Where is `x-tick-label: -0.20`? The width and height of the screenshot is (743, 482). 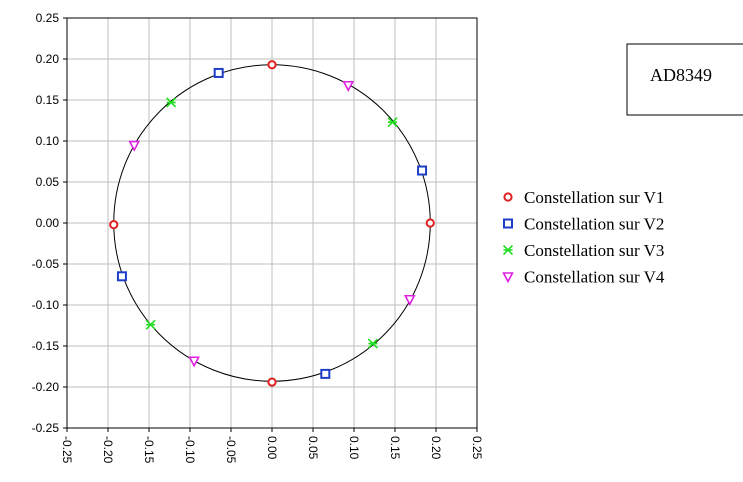 x-tick-label: -0.20 is located at coordinates (108, 450).